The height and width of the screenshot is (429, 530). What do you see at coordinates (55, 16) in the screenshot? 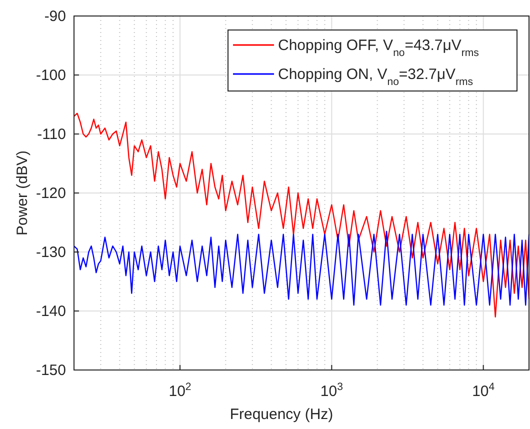
I see `y-tick-label: -90` at bounding box center [55, 16].